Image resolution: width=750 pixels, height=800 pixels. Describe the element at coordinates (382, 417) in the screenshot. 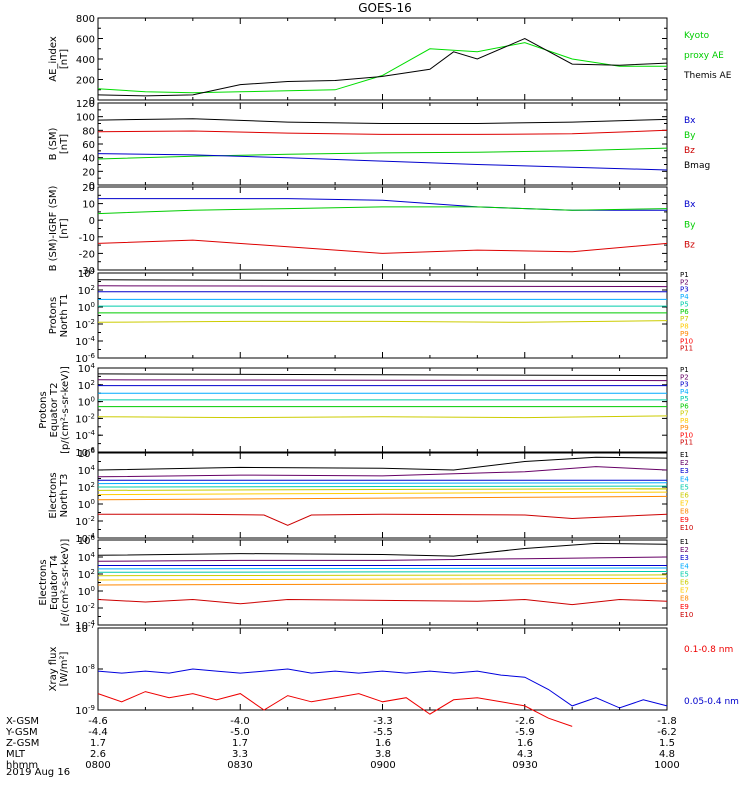

I see `series-line-p7` at that location.